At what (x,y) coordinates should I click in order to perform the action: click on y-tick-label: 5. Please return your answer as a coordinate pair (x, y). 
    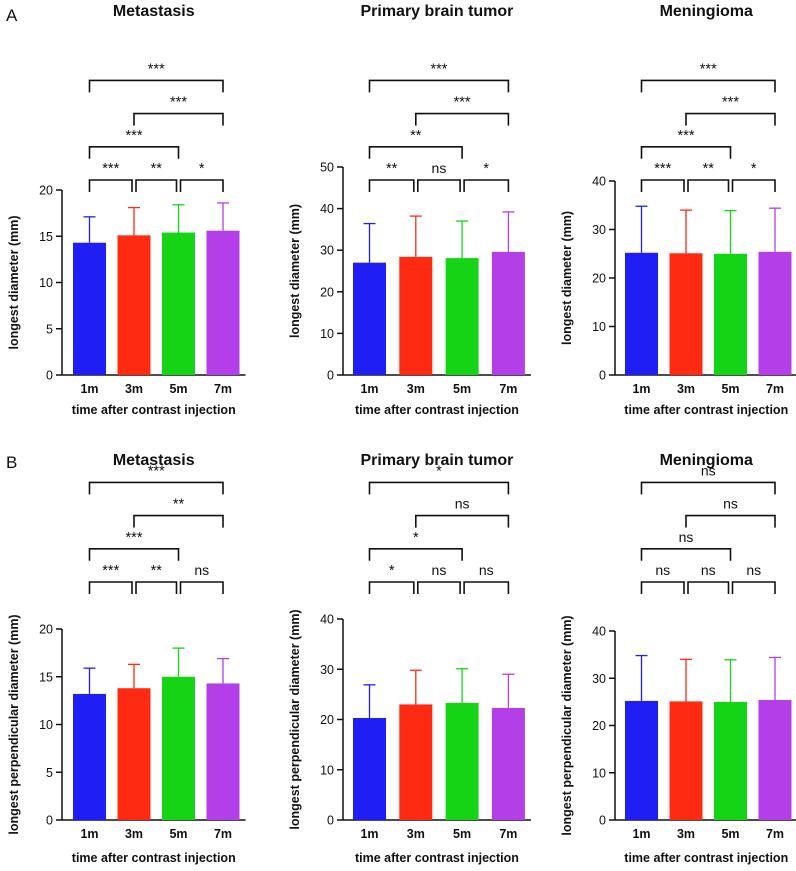
    Looking at the image, I should click on (49, 773).